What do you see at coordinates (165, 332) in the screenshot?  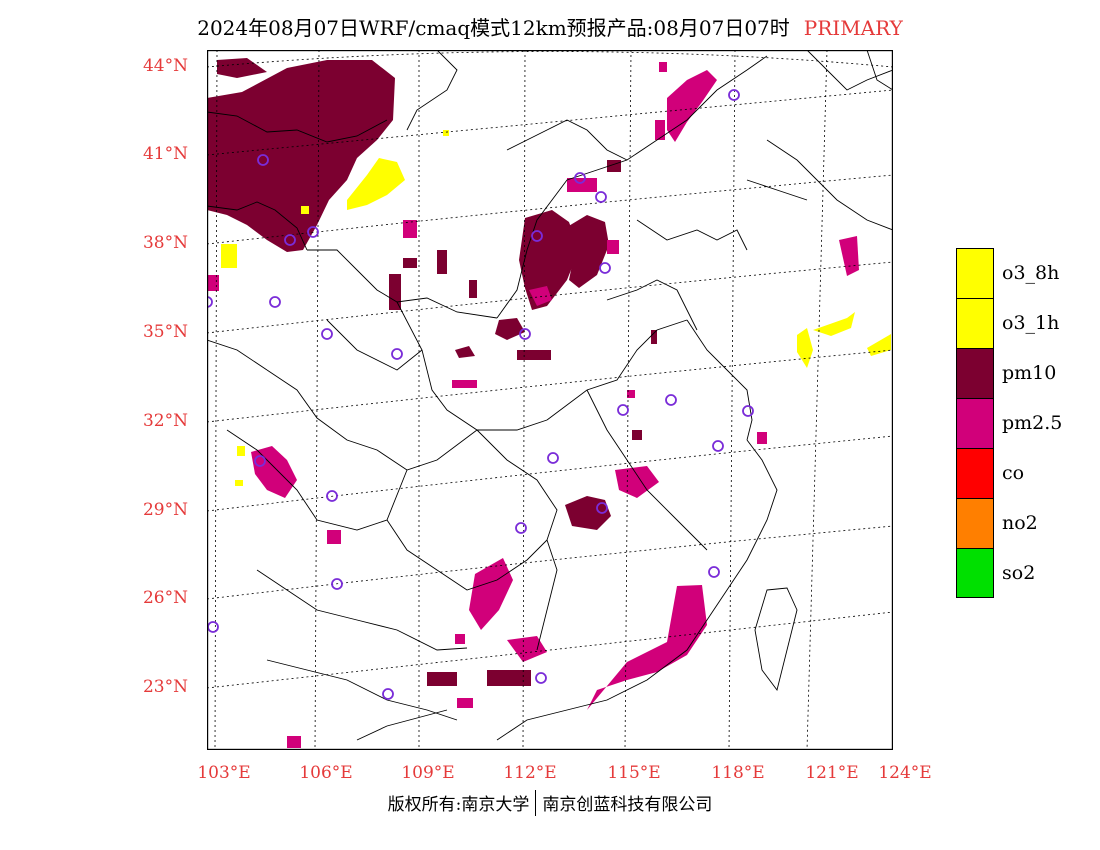 I see `lat-label-35n: 35°N` at bounding box center [165, 332].